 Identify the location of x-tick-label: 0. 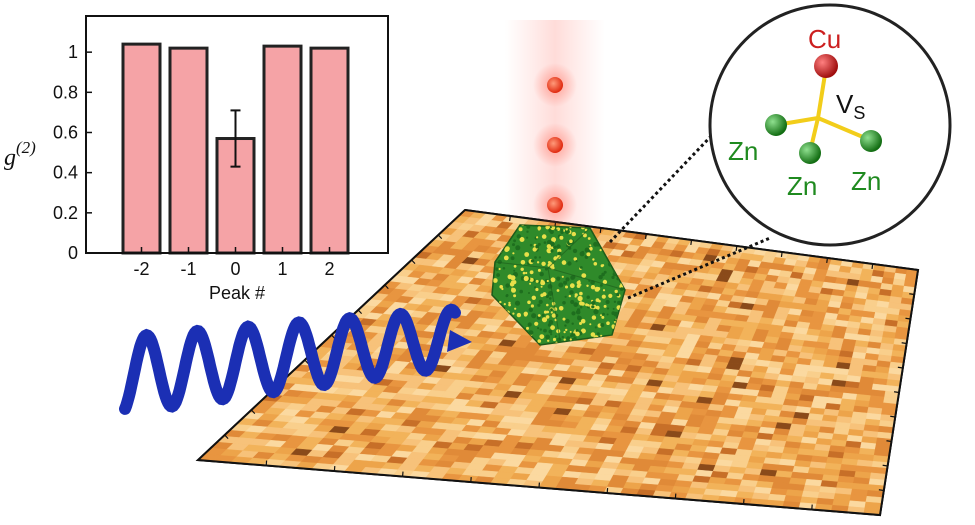
(235, 269).